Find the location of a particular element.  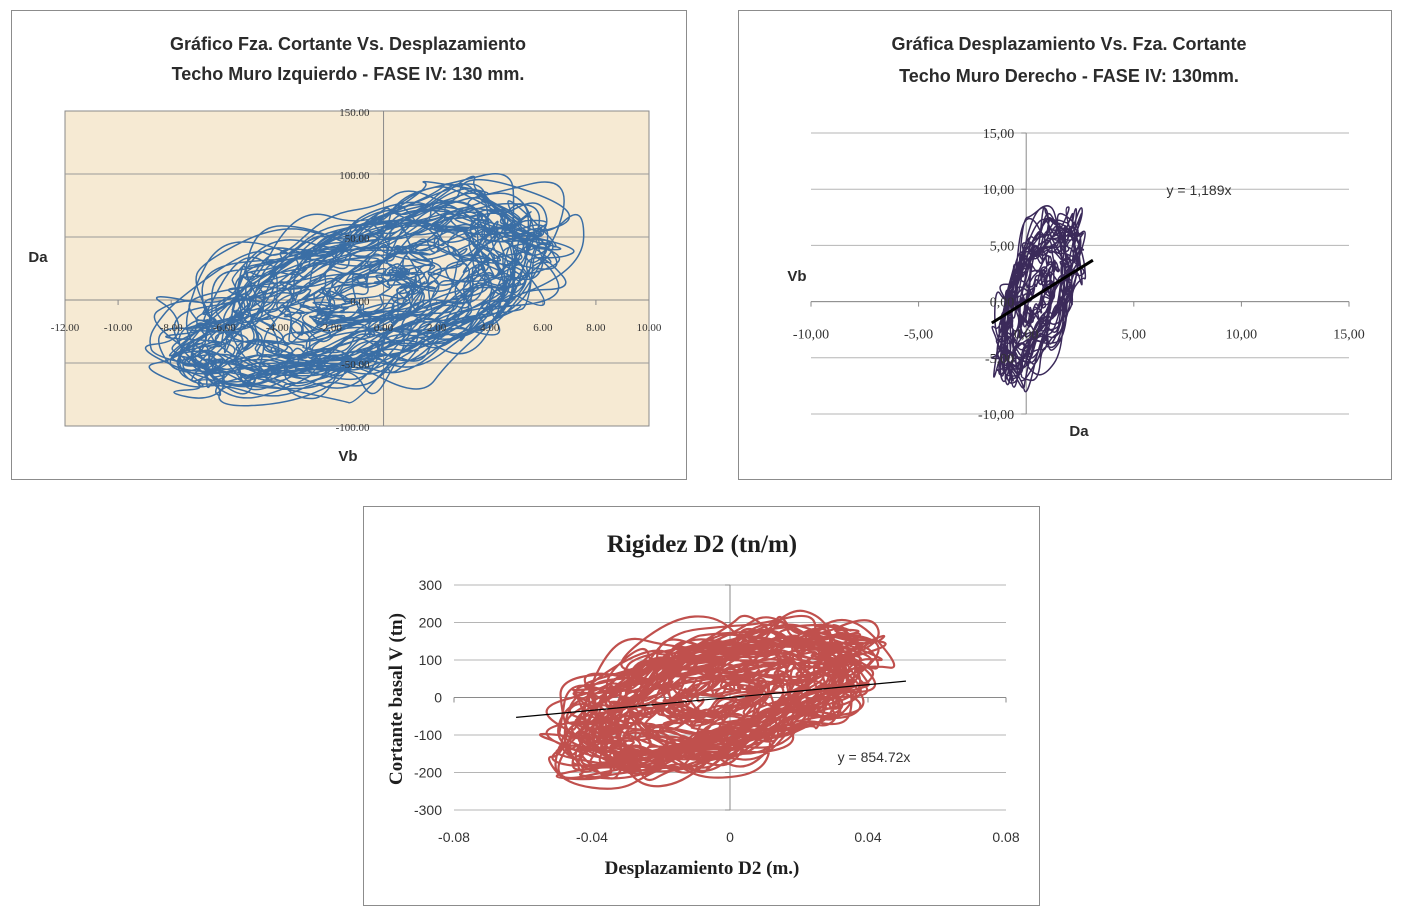

y-tick-label: 300 is located at coordinates (431, 585).